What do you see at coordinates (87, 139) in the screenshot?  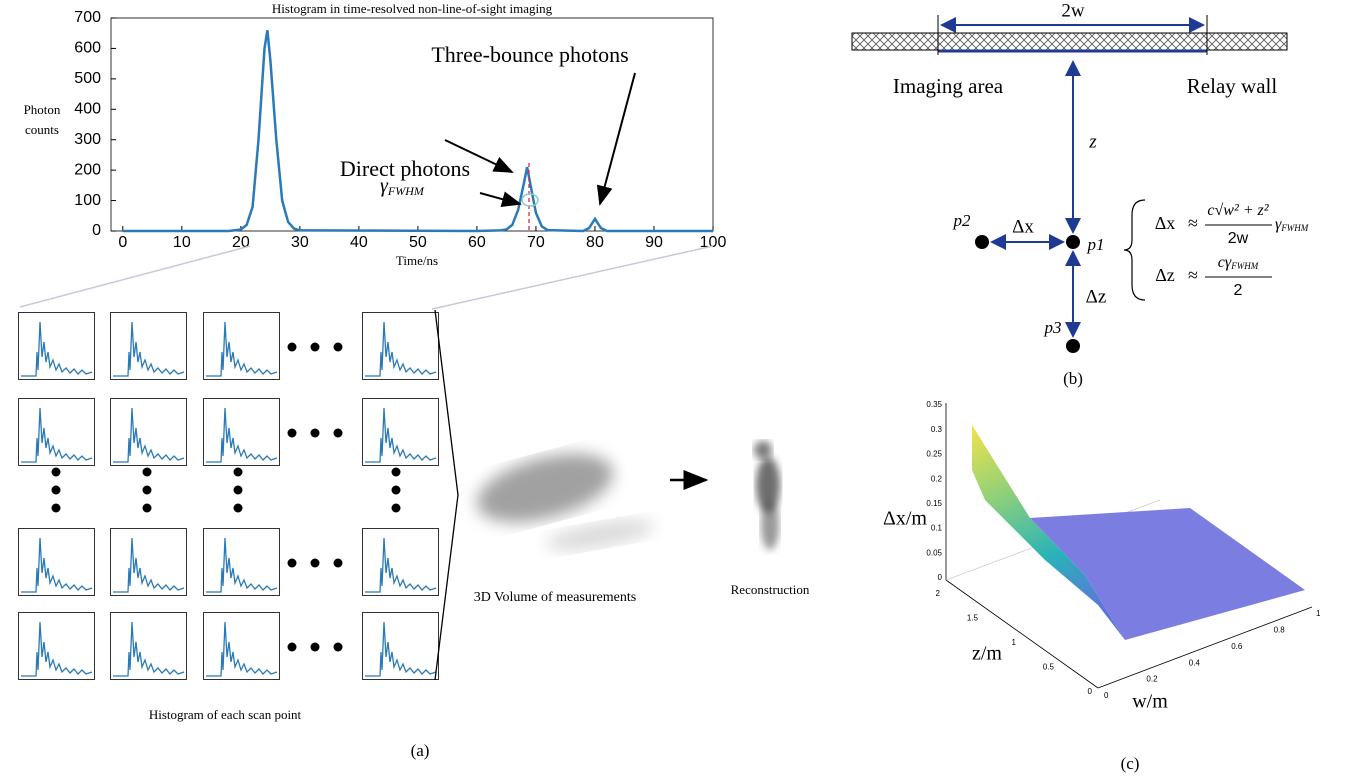 I see `y-tick-label: 300` at bounding box center [87, 139].